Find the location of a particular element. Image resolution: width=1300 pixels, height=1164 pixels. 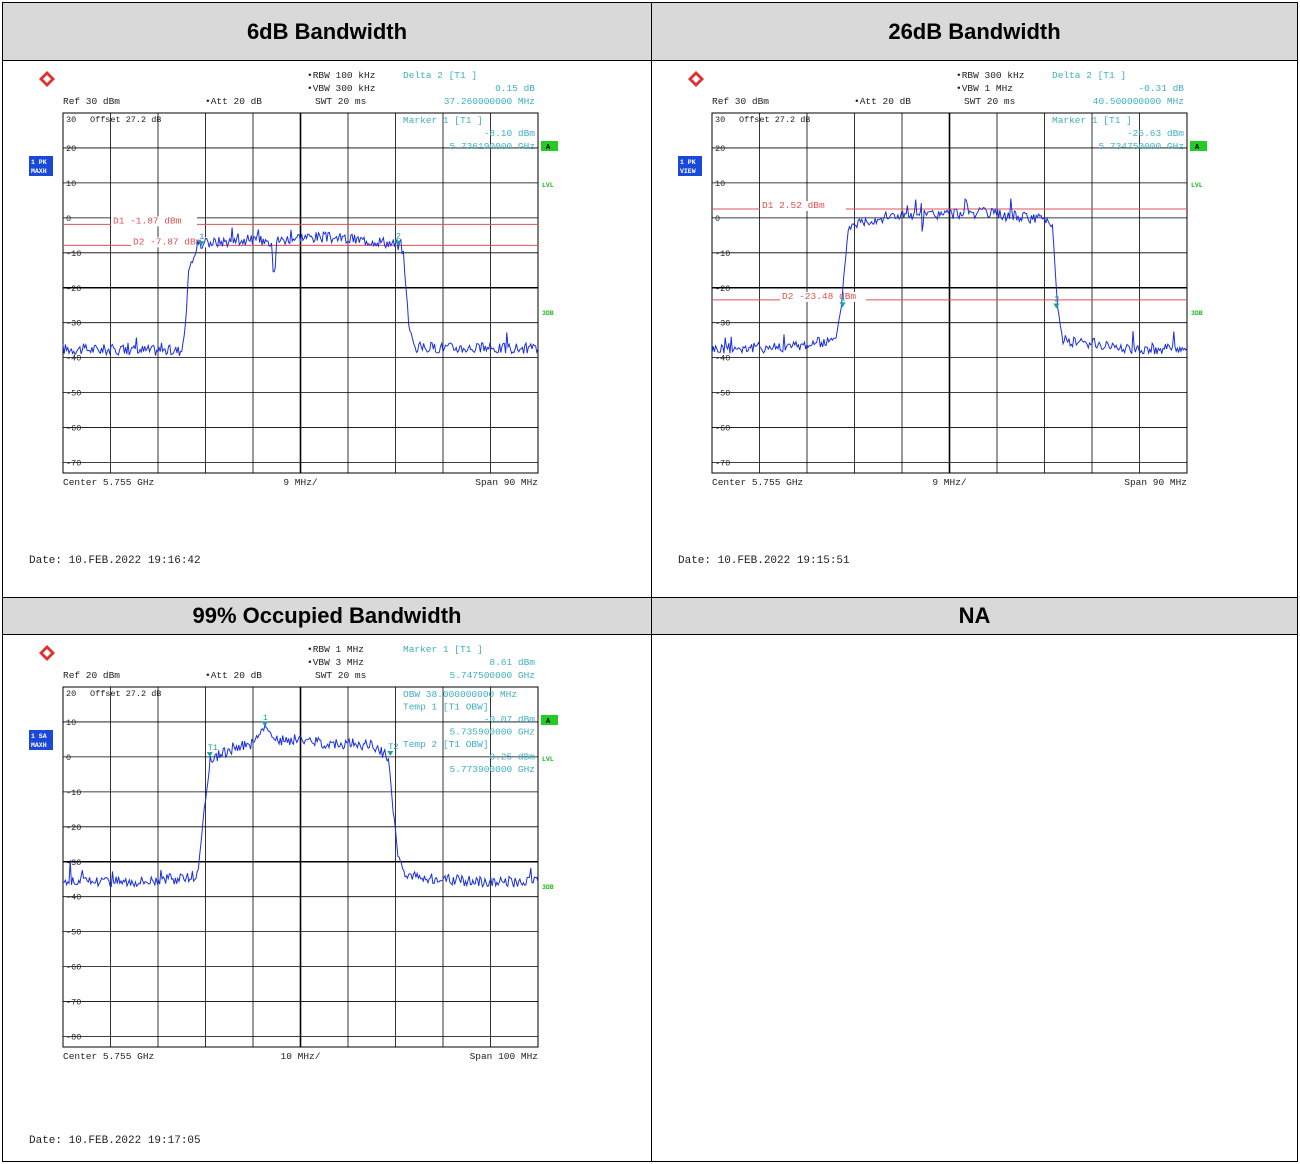

rbw-label: •RBW 100 kHz is located at coordinates (341, 75).